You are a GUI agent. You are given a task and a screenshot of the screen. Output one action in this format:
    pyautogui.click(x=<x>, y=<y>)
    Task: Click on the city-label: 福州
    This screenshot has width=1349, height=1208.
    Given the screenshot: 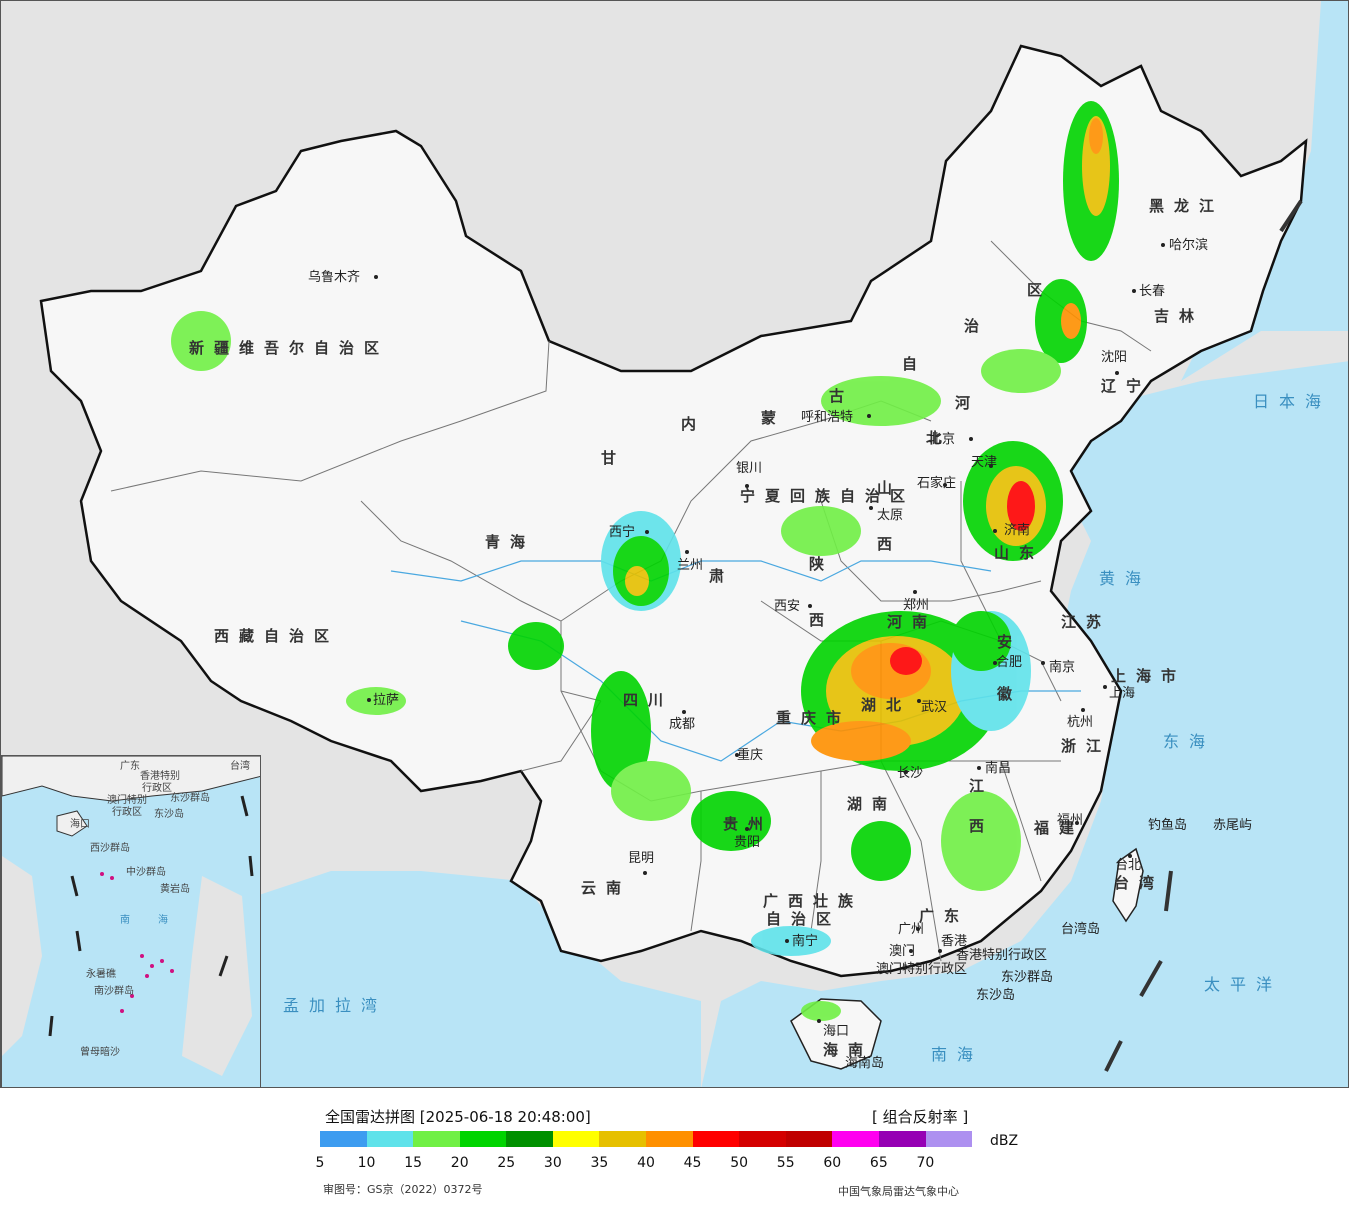 What is the action you would take?
    pyautogui.click(x=1070, y=820)
    